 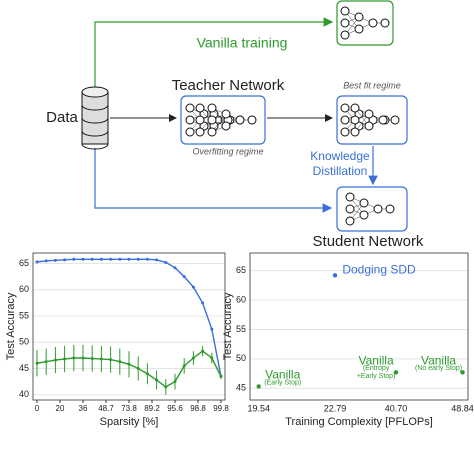 I want to click on vanilla-label: Vanilla training, so click(x=242, y=43).